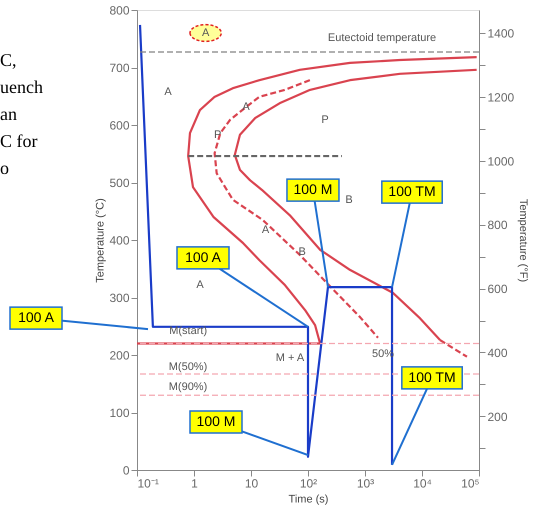  I want to click on annotation: M(start), so click(188, 330).